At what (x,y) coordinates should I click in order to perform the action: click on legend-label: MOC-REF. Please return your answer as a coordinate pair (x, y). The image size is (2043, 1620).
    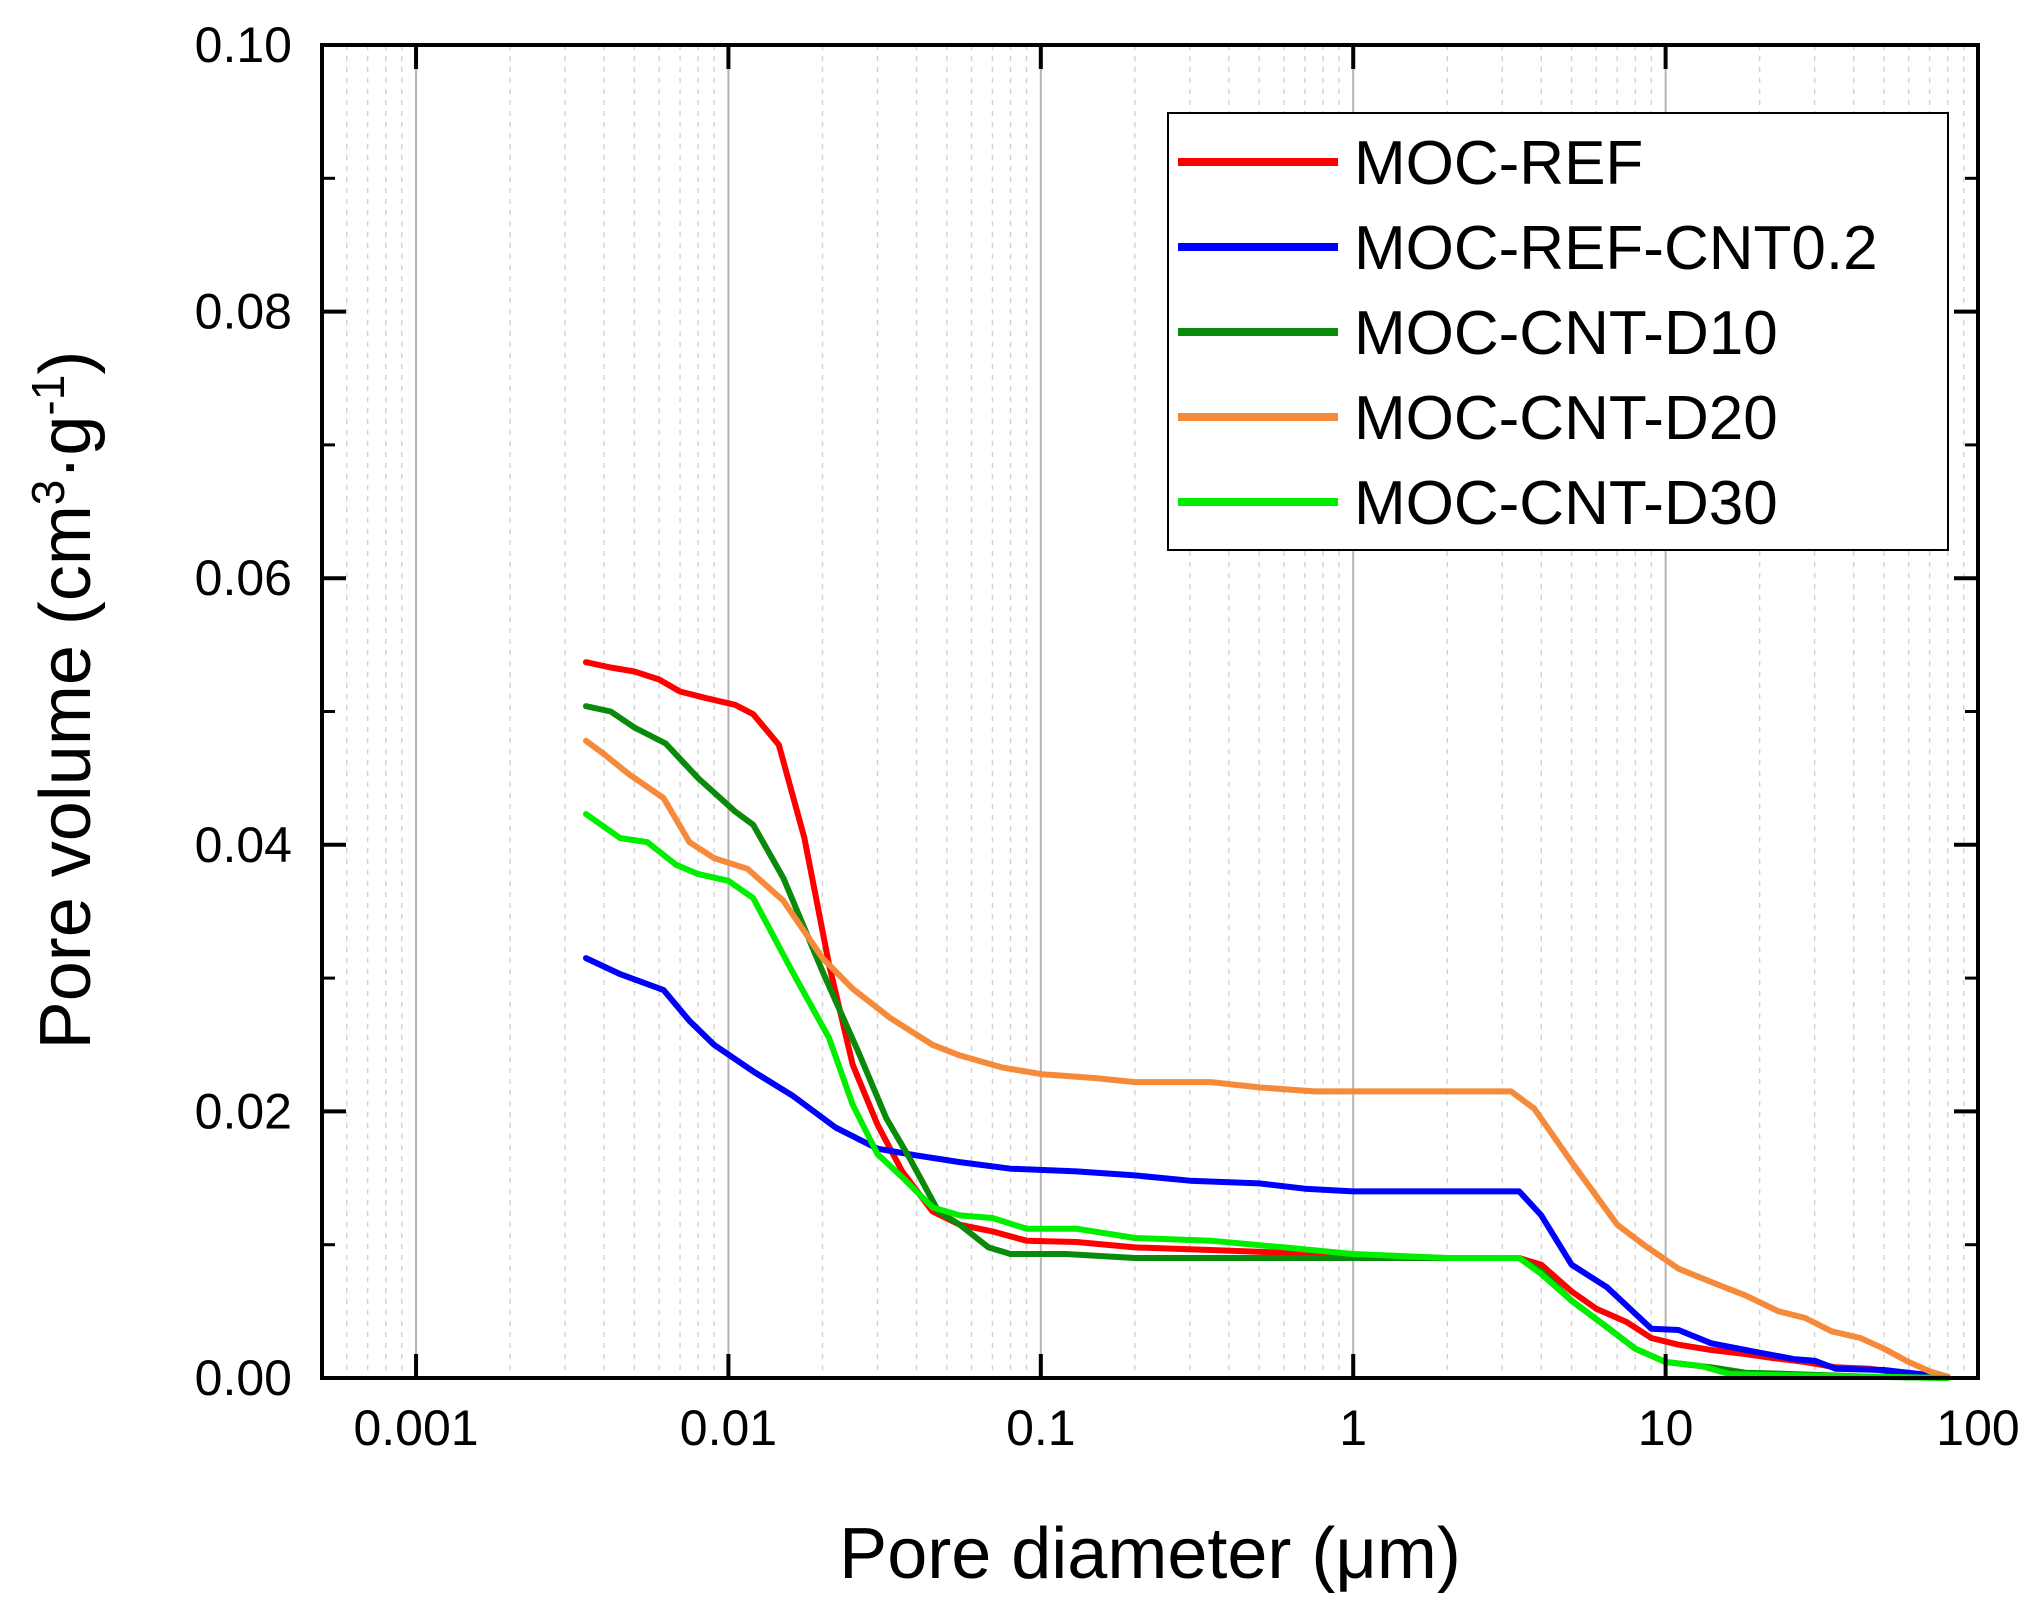
    Looking at the image, I should click on (1498, 163).